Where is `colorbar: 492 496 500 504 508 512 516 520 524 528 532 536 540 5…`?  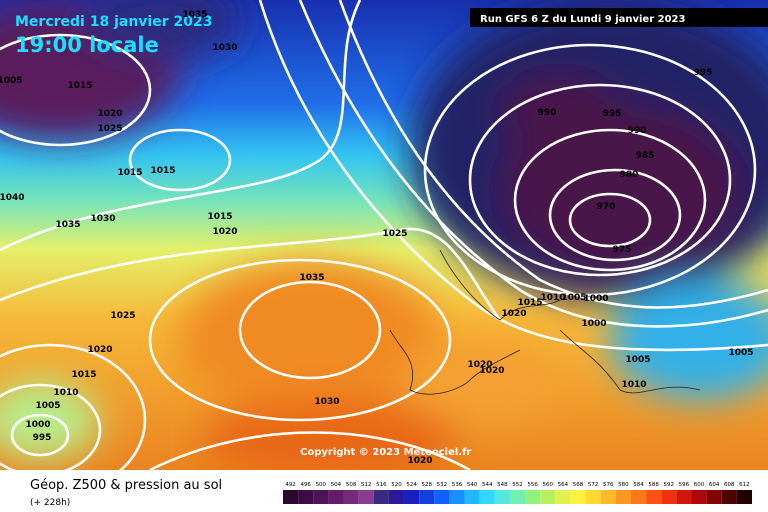 colorbar: 492 496 500 504 508 512 516 520 524 528 532 536 540 5… is located at coordinates (517, 493).